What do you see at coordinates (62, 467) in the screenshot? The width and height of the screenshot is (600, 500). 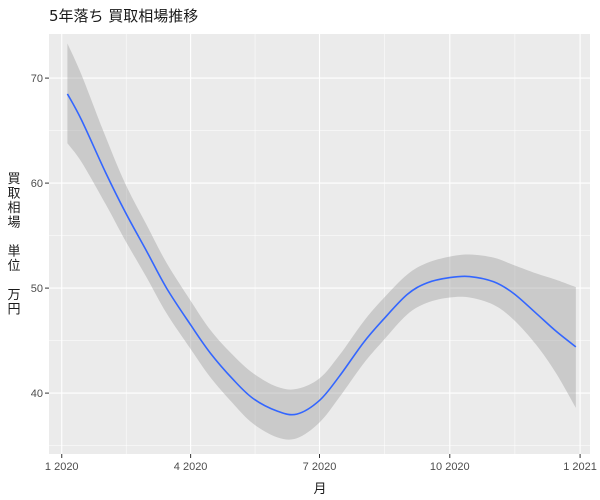 I see `x-tick-label: 1 2020` at bounding box center [62, 467].